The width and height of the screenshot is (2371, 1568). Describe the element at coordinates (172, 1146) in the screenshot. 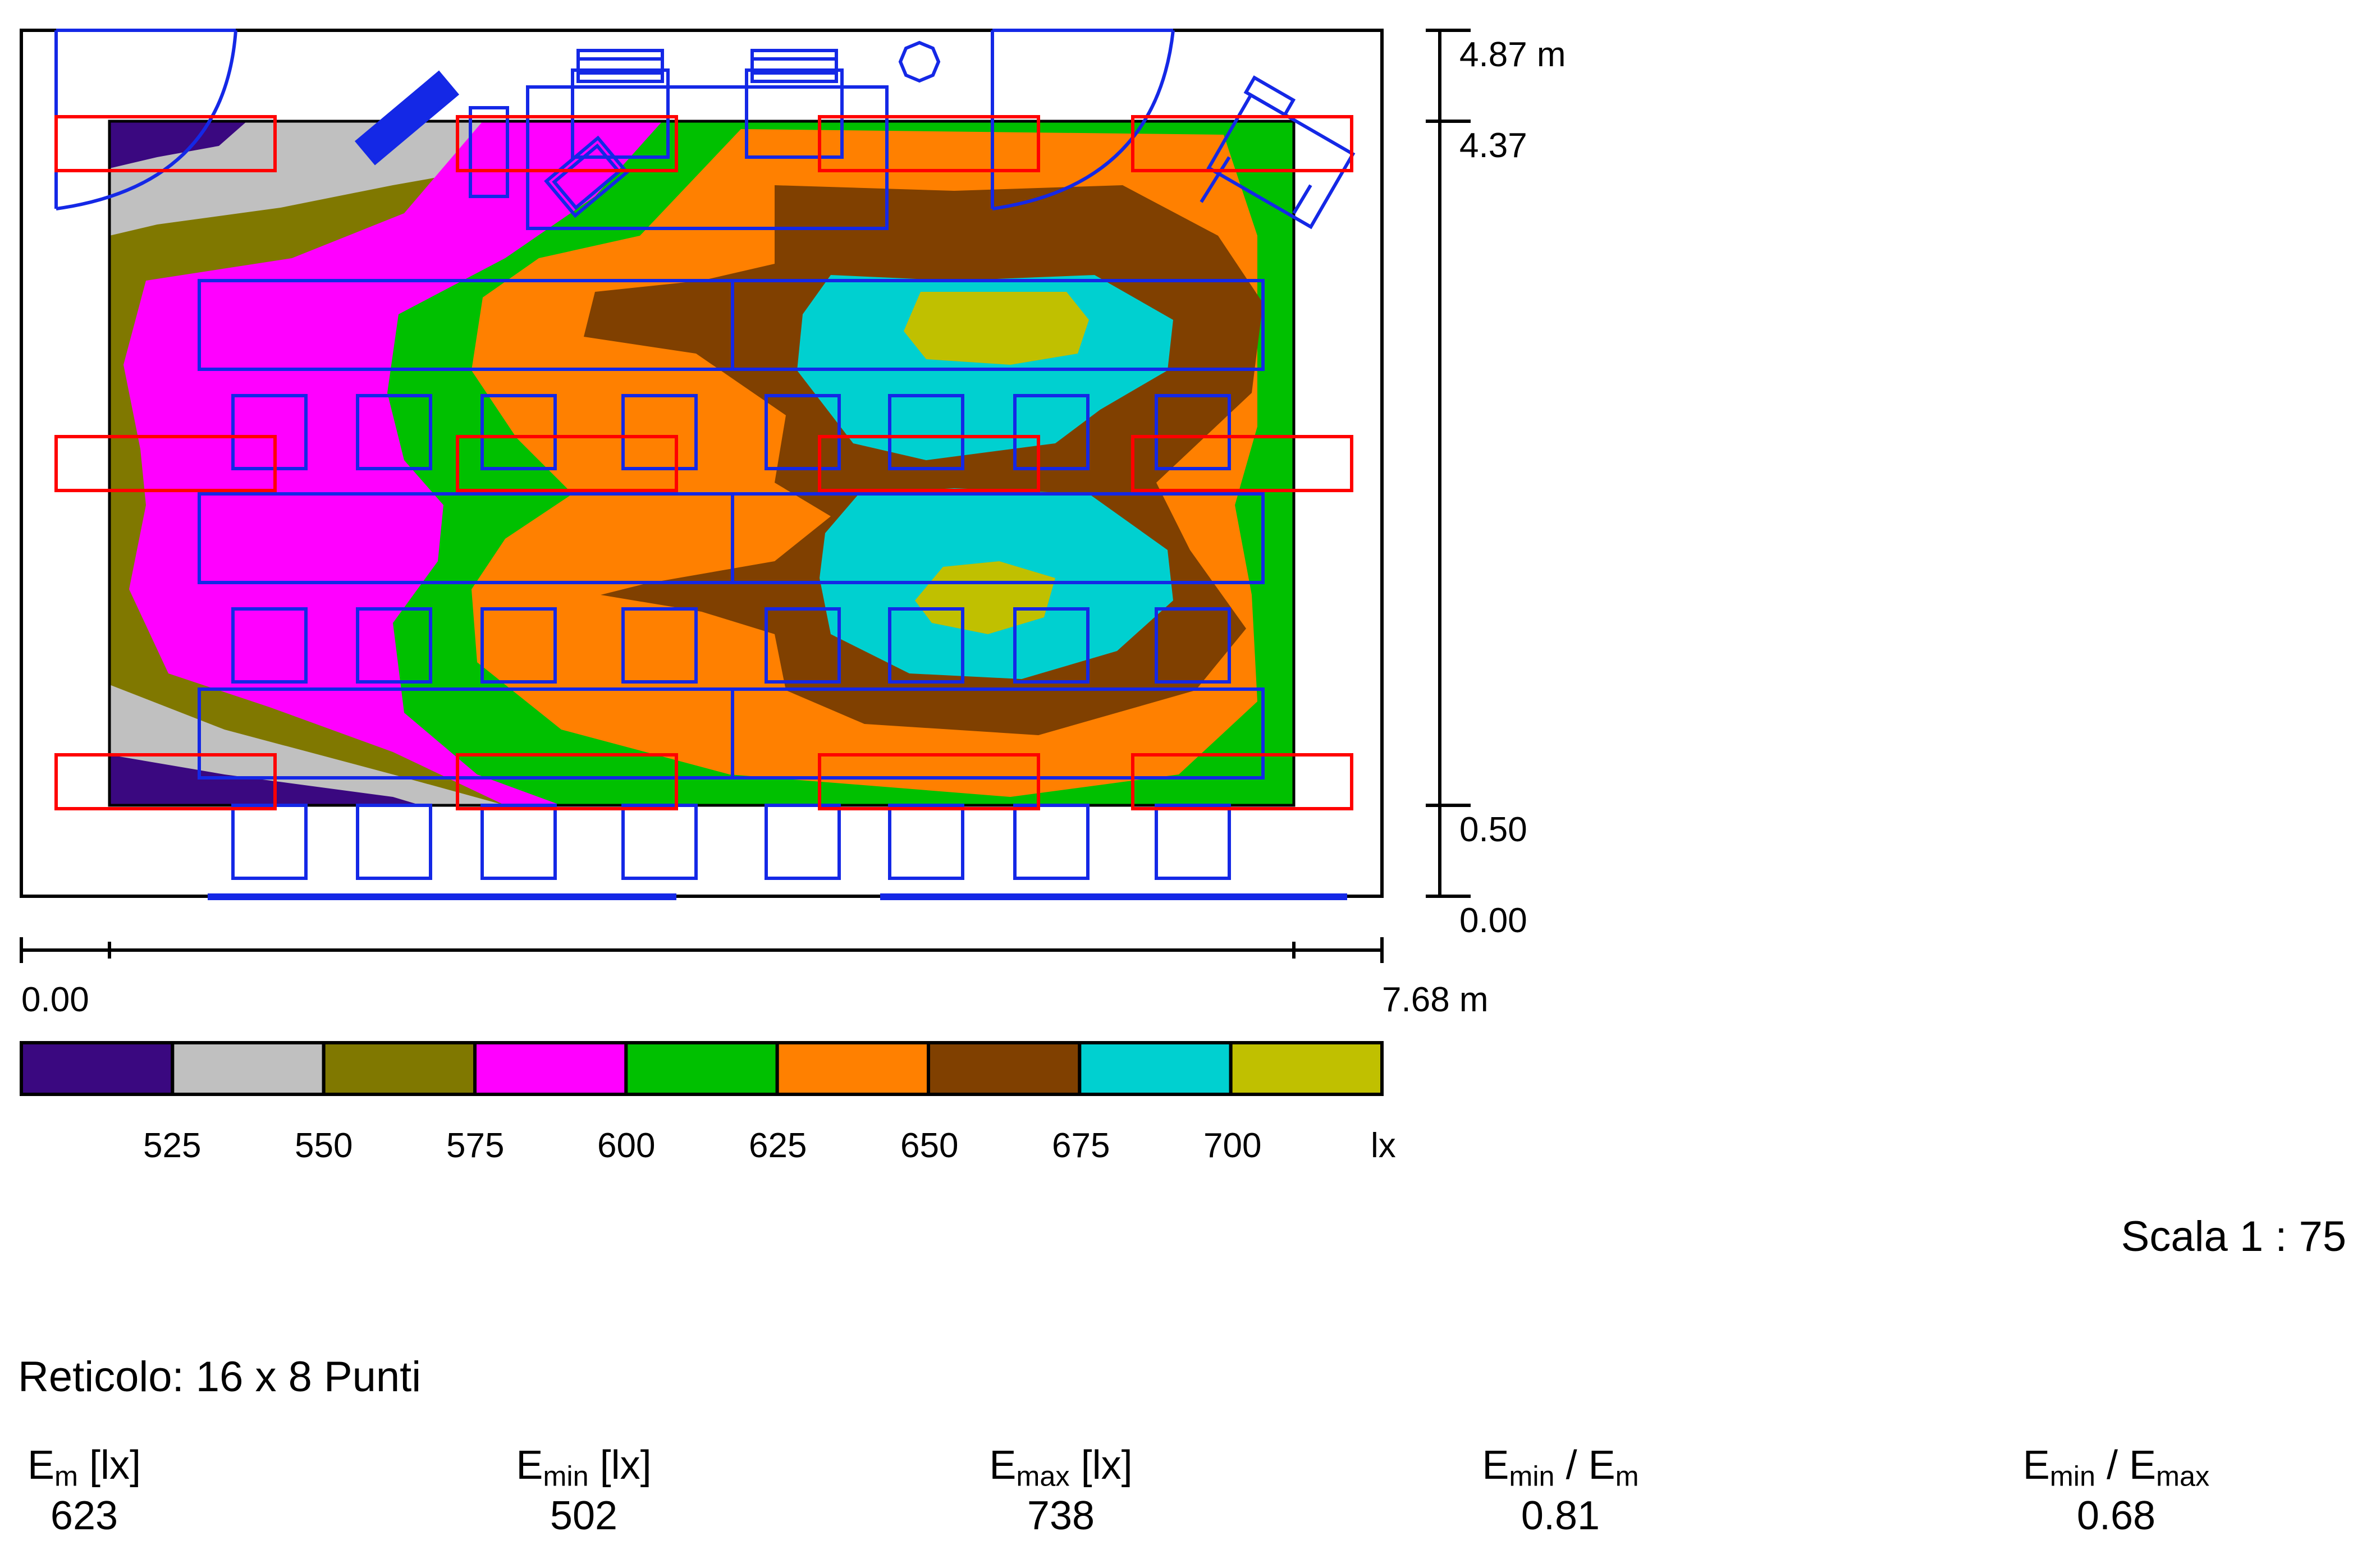

I see `legend-tick-0: 525` at that location.